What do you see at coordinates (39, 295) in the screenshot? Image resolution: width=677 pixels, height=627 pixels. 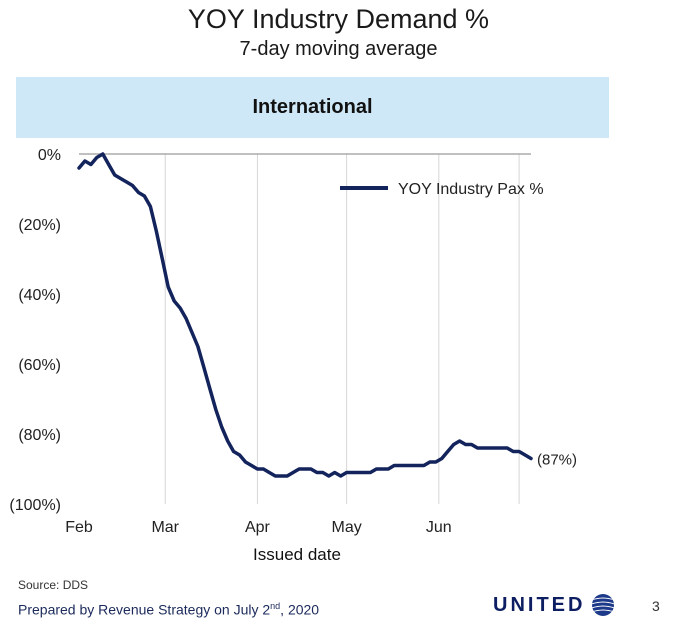 I see `y-tick-label: (40%)` at bounding box center [39, 295].